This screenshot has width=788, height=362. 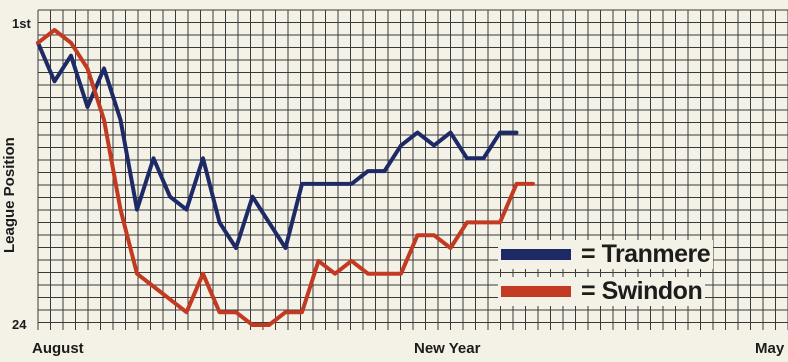 What do you see at coordinates (21, 23) in the screenshot?
I see `y-tick-label-top: 1st` at bounding box center [21, 23].